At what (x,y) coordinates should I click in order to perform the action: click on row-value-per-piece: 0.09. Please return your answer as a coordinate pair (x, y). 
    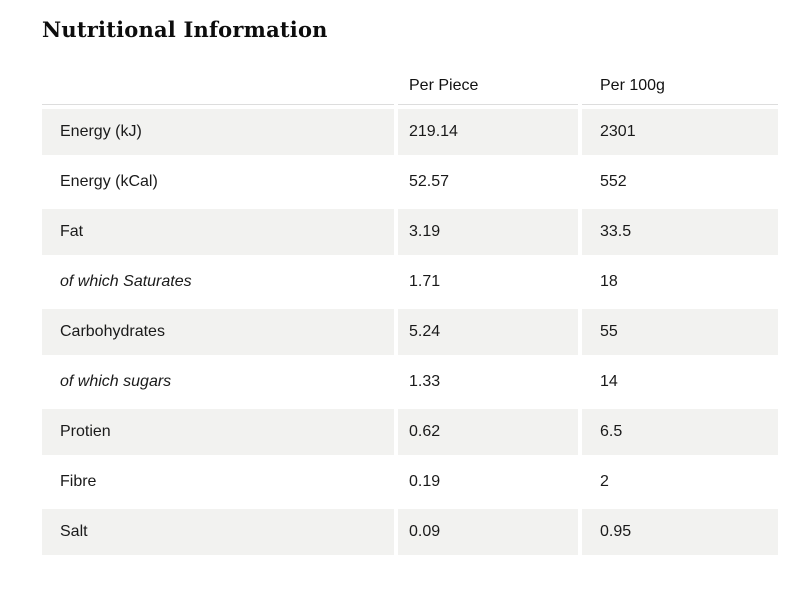
    Looking at the image, I should click on (488, 532).